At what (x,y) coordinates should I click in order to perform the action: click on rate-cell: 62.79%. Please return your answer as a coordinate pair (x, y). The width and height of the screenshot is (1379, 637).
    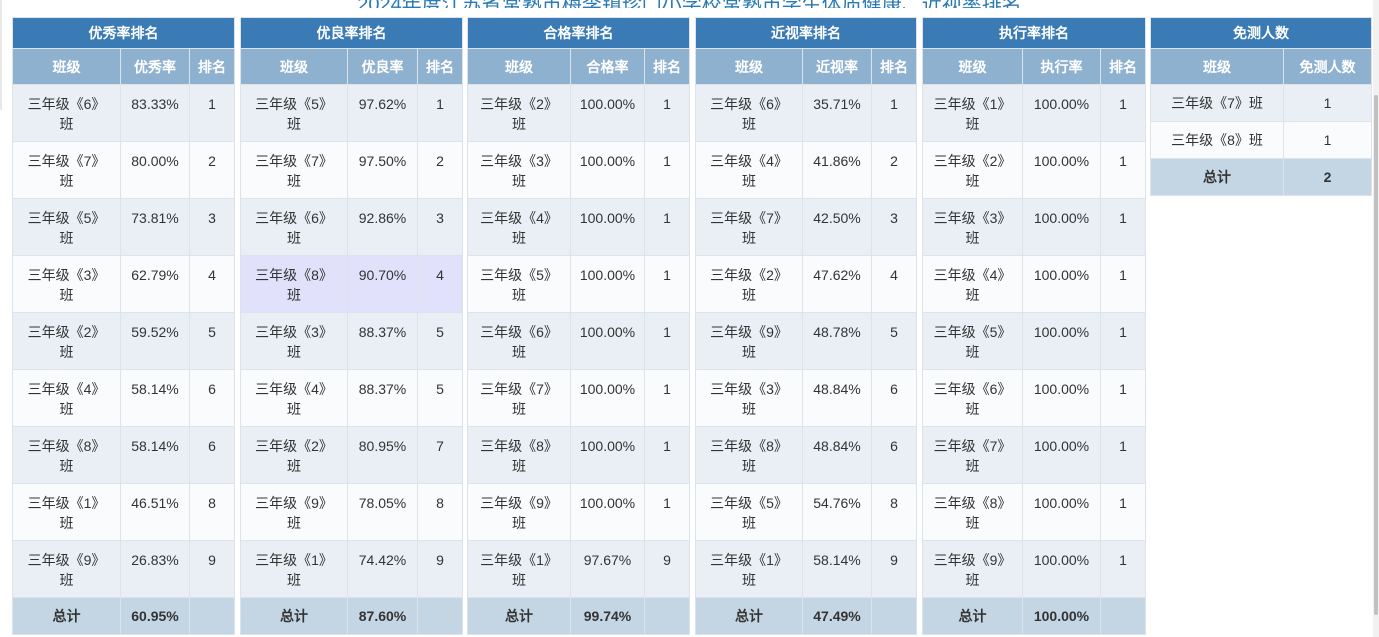
    Looking at the image, I should click on (155, 284).